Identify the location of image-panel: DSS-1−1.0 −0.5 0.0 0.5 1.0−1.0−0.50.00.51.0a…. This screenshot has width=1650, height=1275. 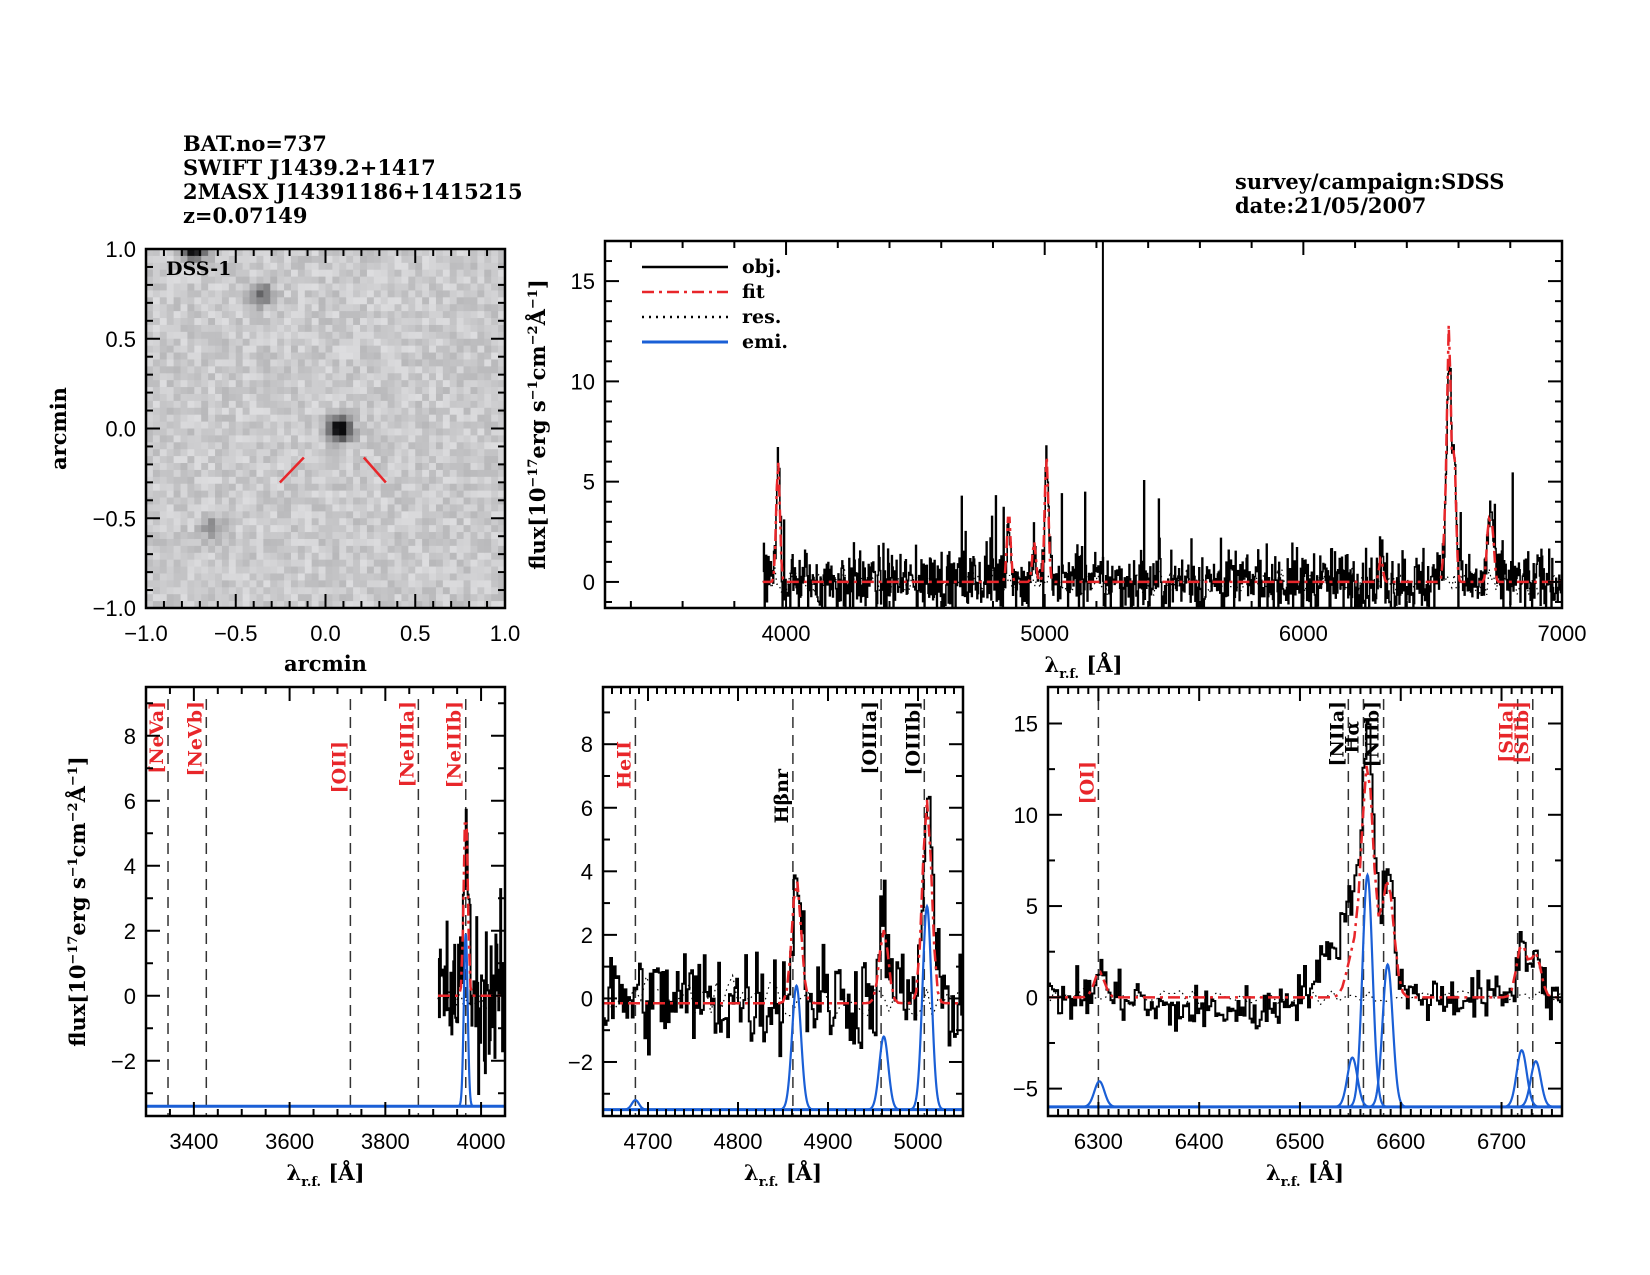
(283, 456).